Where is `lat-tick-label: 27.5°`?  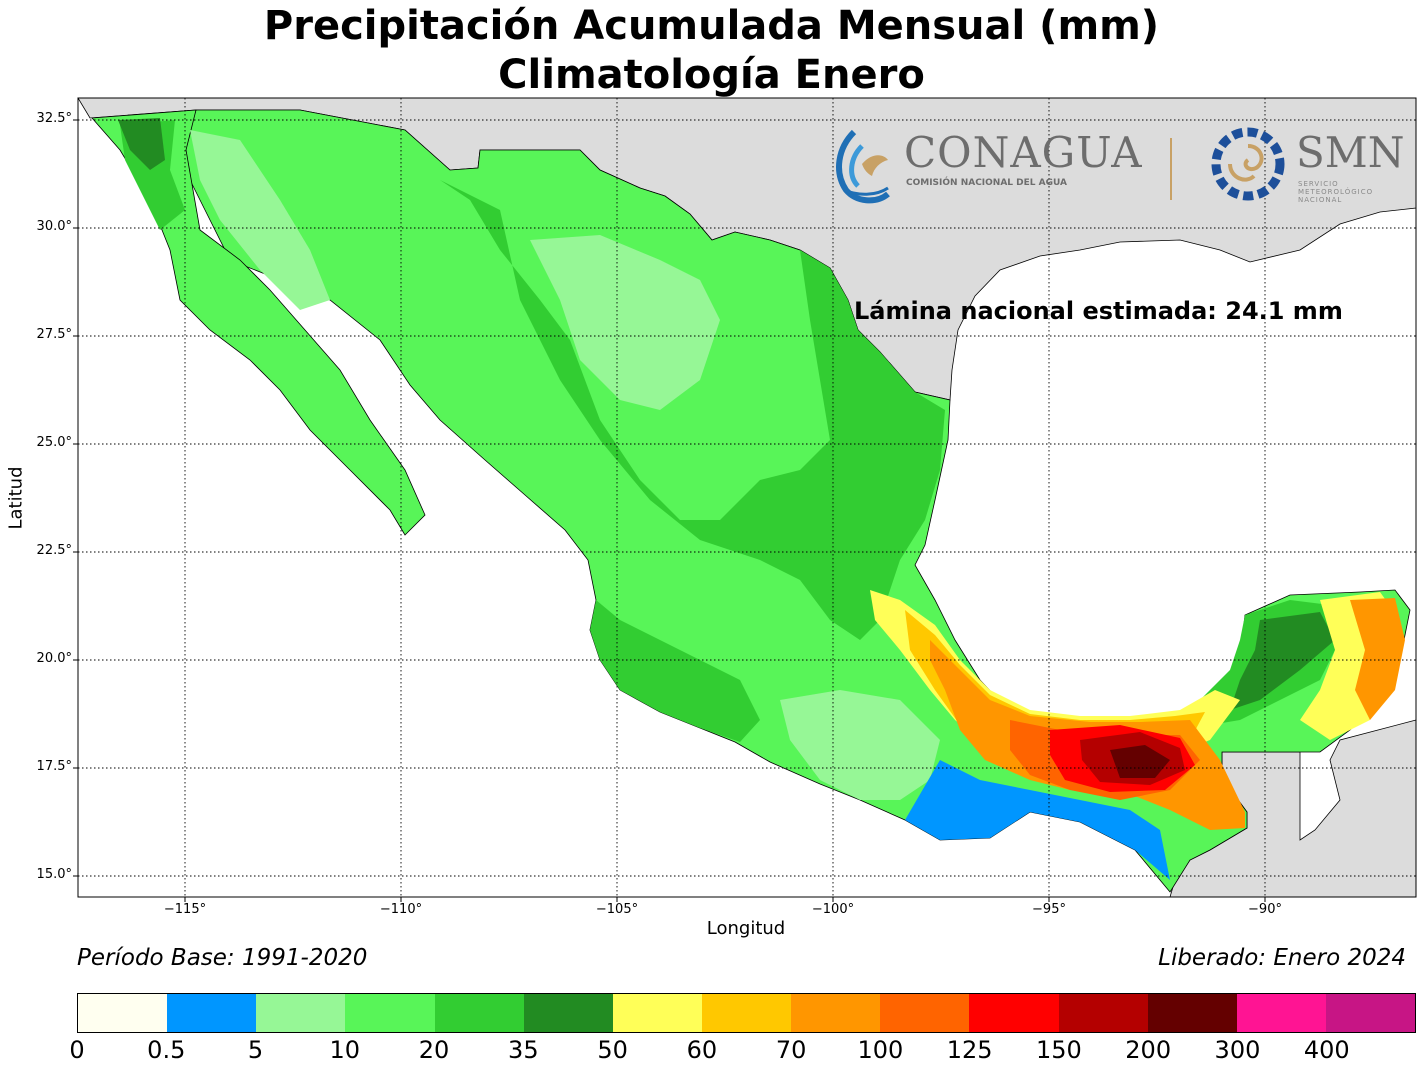 lat-tick-label: 27.5° is located at coordinates (54, 334).